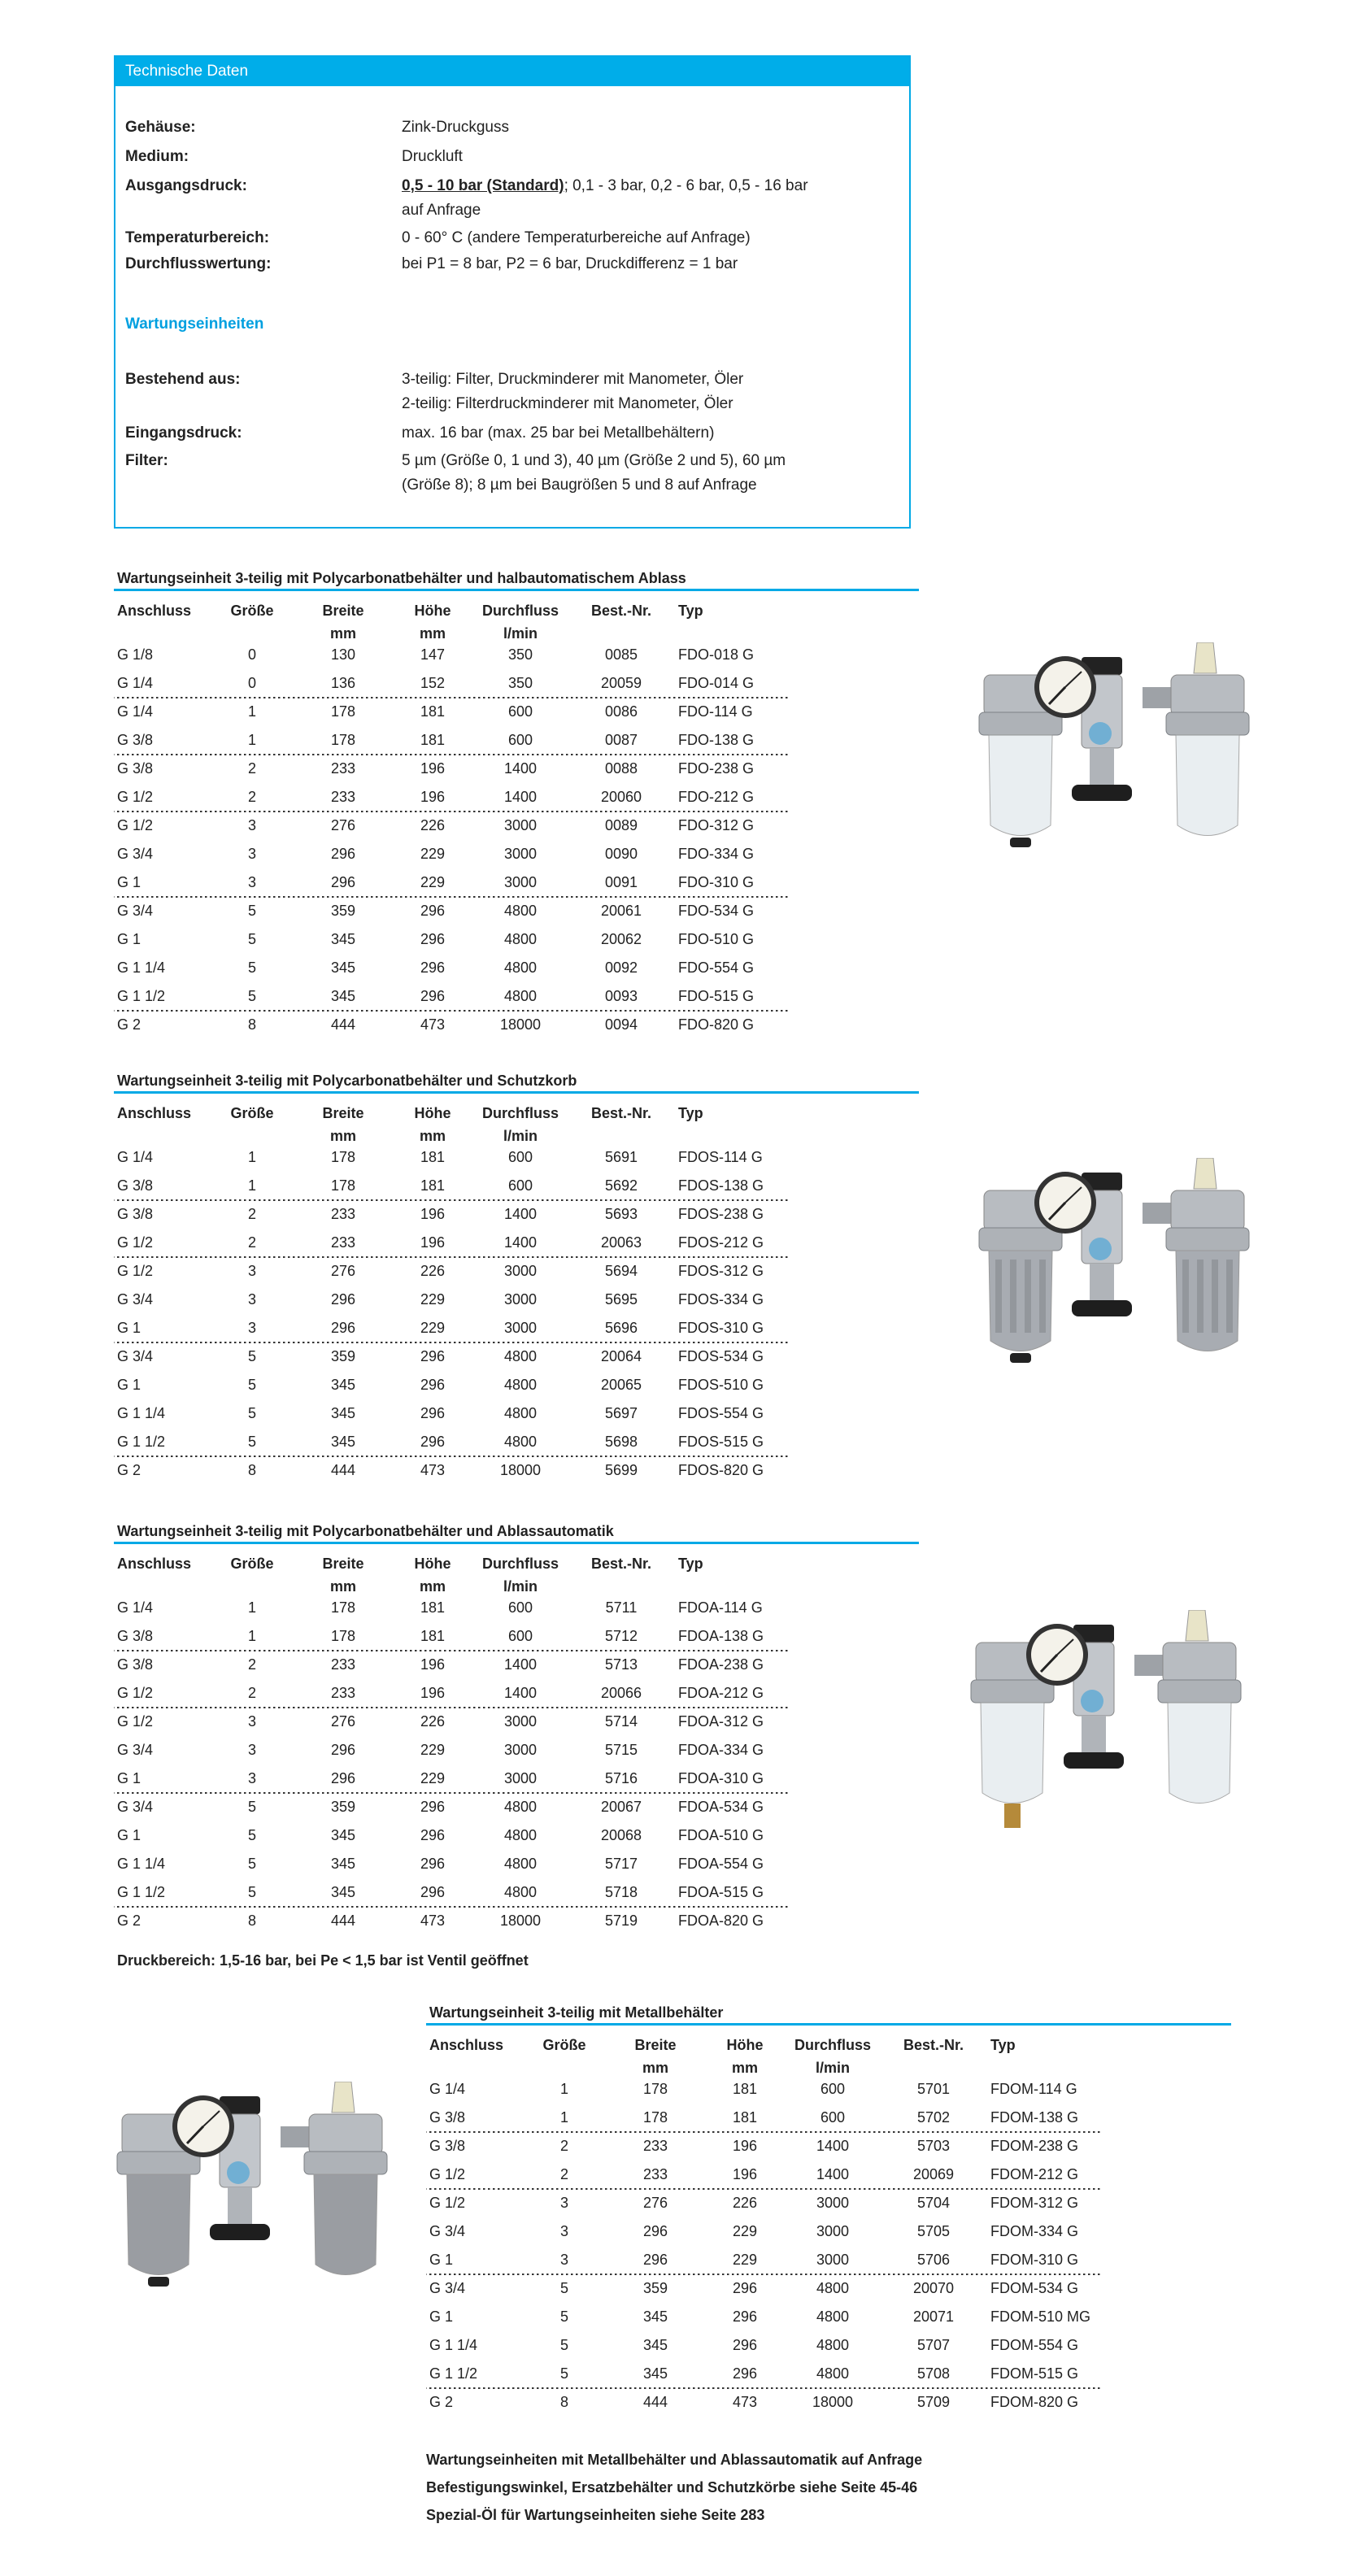  I want to click on column-header: Best.-Nr., so click(621, 611).